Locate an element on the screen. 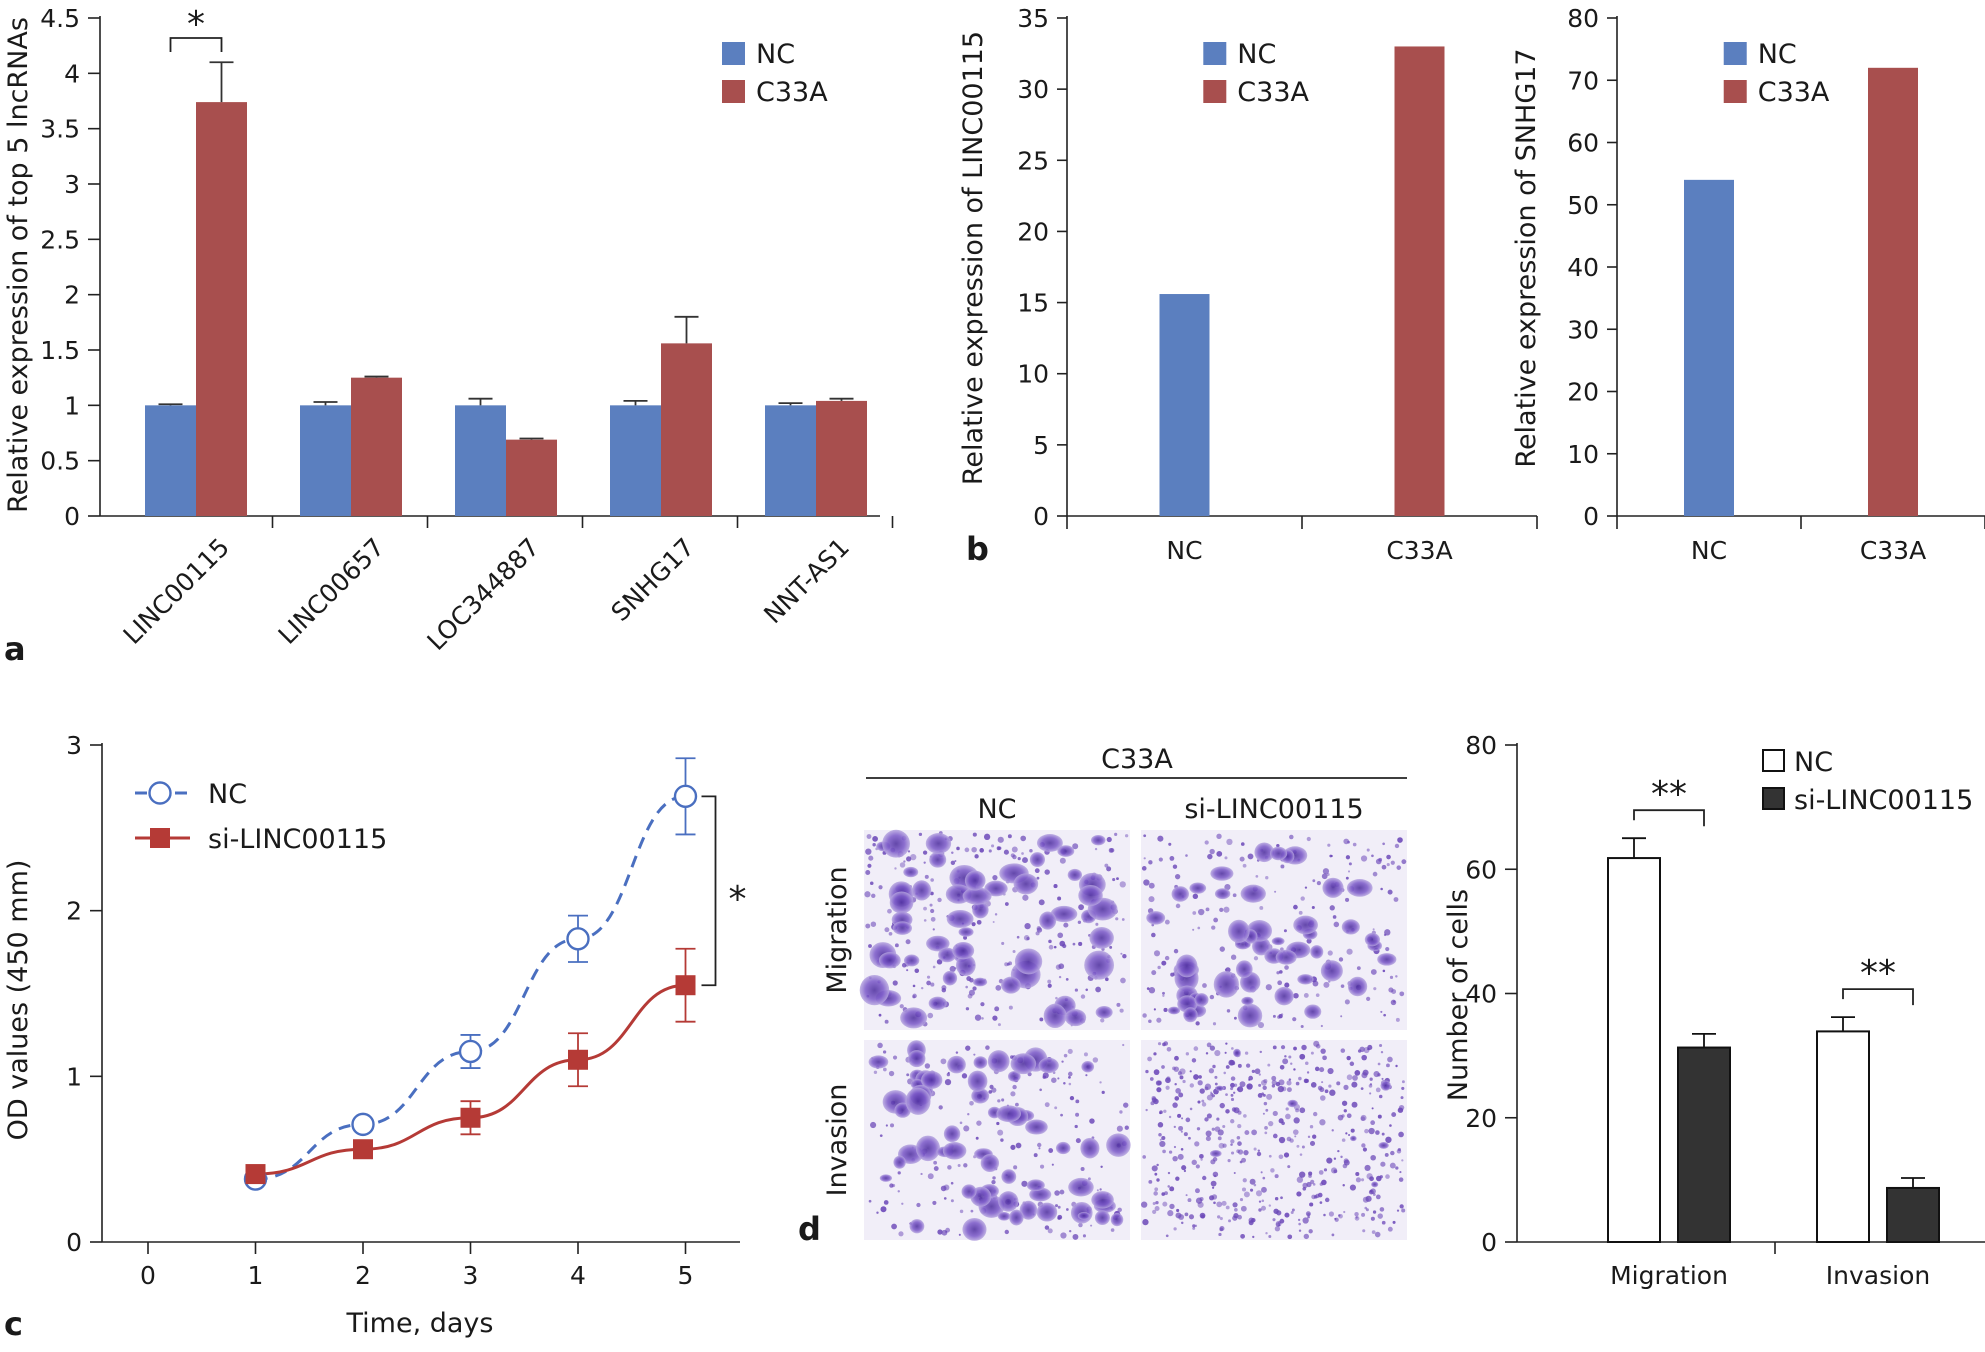  y-axis-label: Relative expression of top 5 lncRNAs is located at coordinates (18, 265).